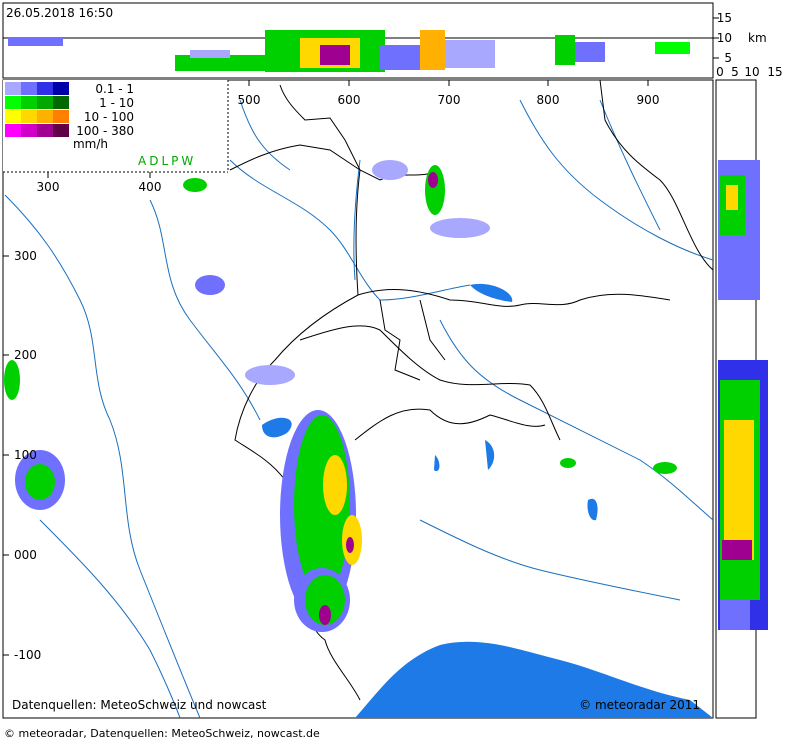 The width and height of the screenshot is (792, 747). I want to click on y-label: -100, so click(27, 655).